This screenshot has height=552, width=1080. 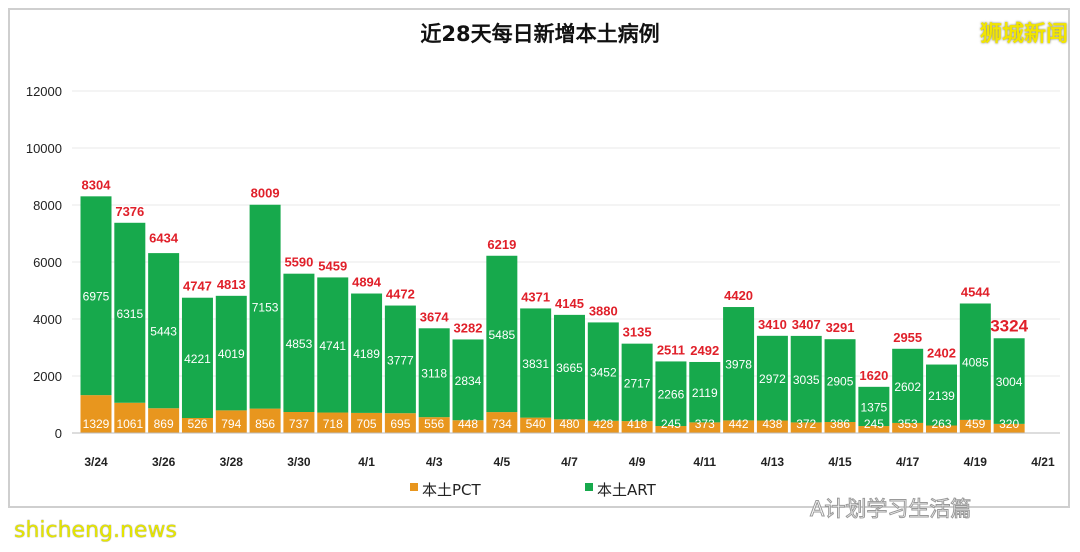 I want to click on pct-data-label: 263, so click(x=941, y=424).